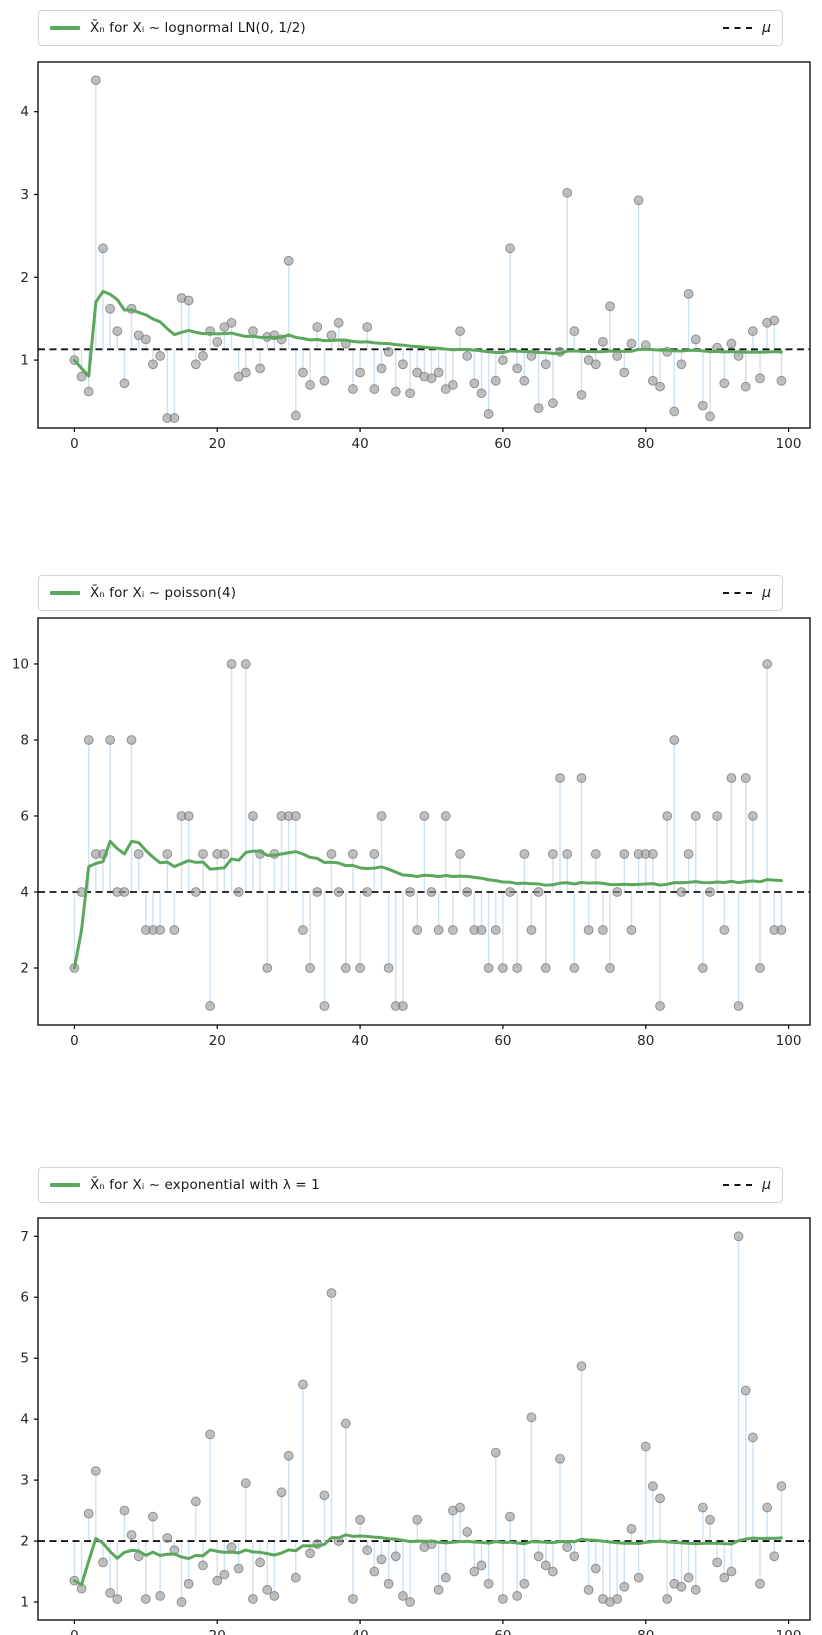  I want to click on y-tick-label: 3, so click(24, 1481).